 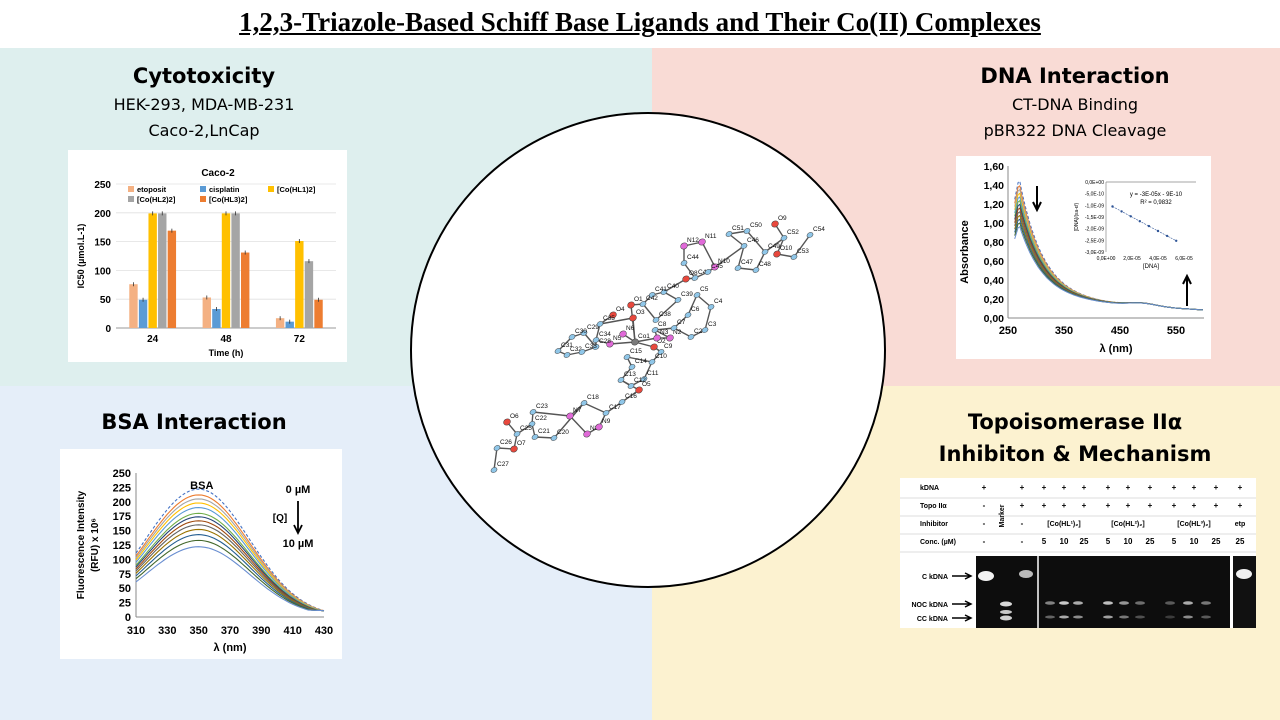 What do you see at coordinates (782, 218) in the screenshot?
I see `atom-label: O9` at bounding box center [782, 218].